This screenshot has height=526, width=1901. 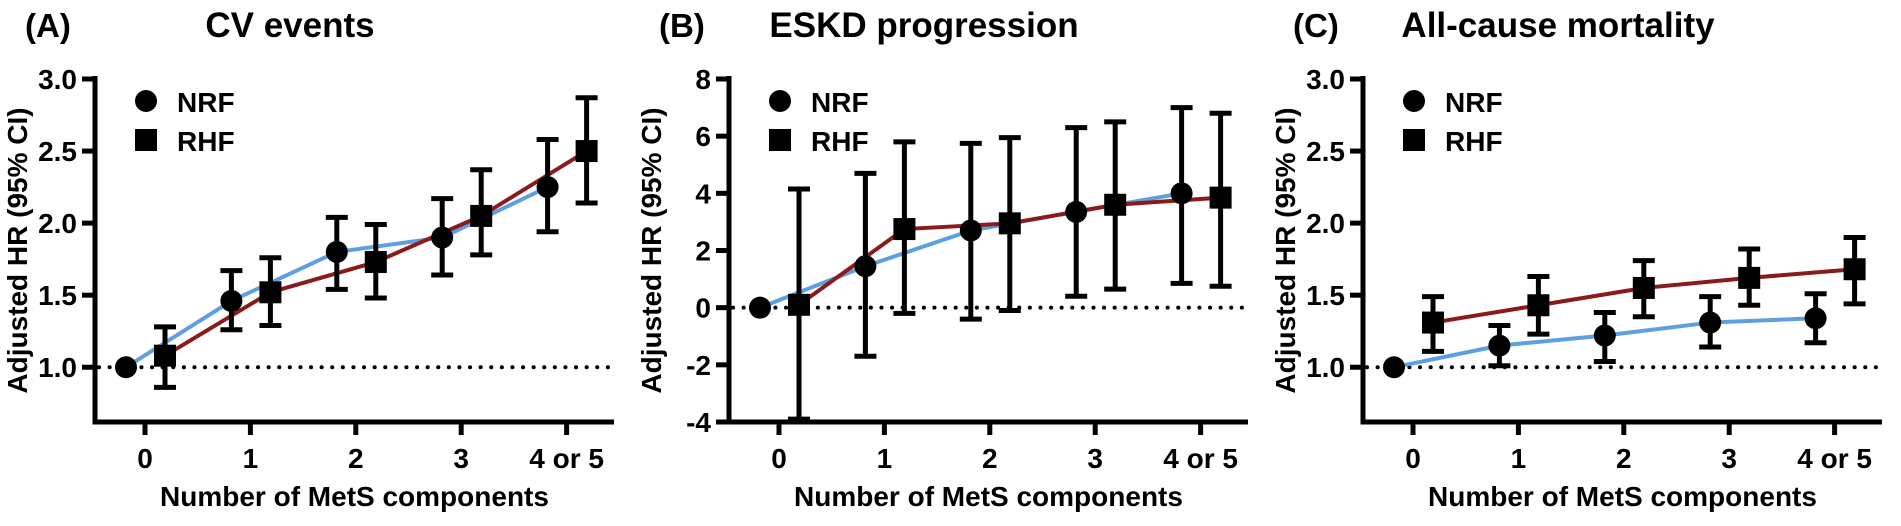 I want to click on y-tick-label: 4, so click(x=703, y=193).